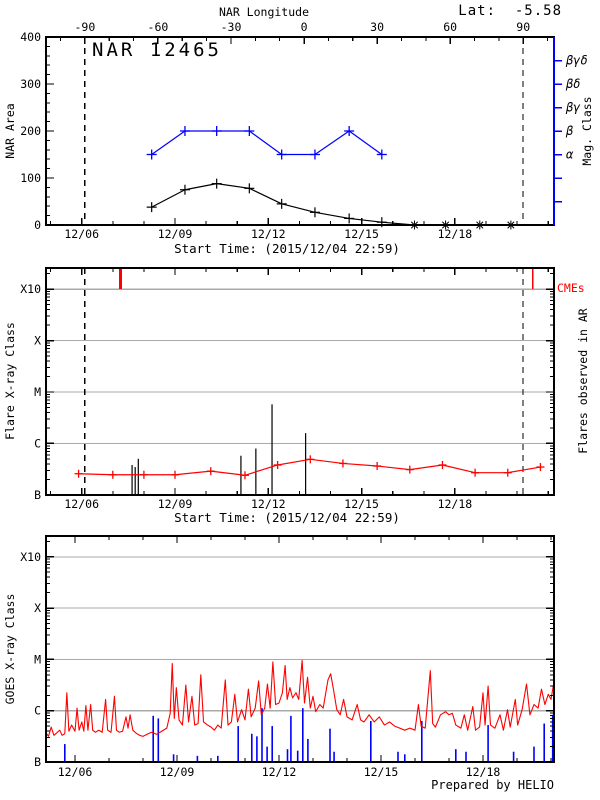 The image size is (600, 800). What do you see at coordinates (587, 130) in the screenshot?
I see `right-axis-title-mag-class: Mag. Class` at bounding box center [587, 130].